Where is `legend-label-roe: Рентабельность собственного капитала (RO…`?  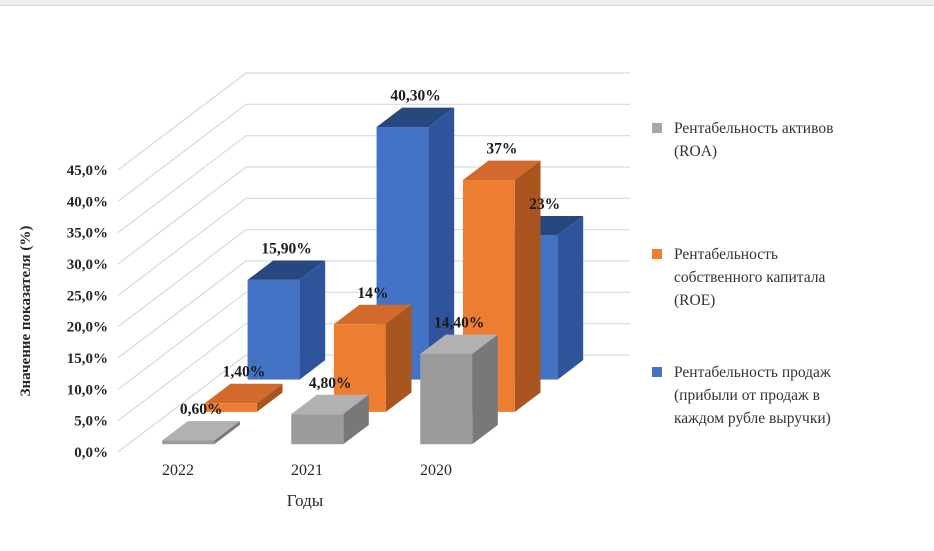
legend-label-roe: Рентабельность собственного капитала (RO… is located at coordinates (750, 277).